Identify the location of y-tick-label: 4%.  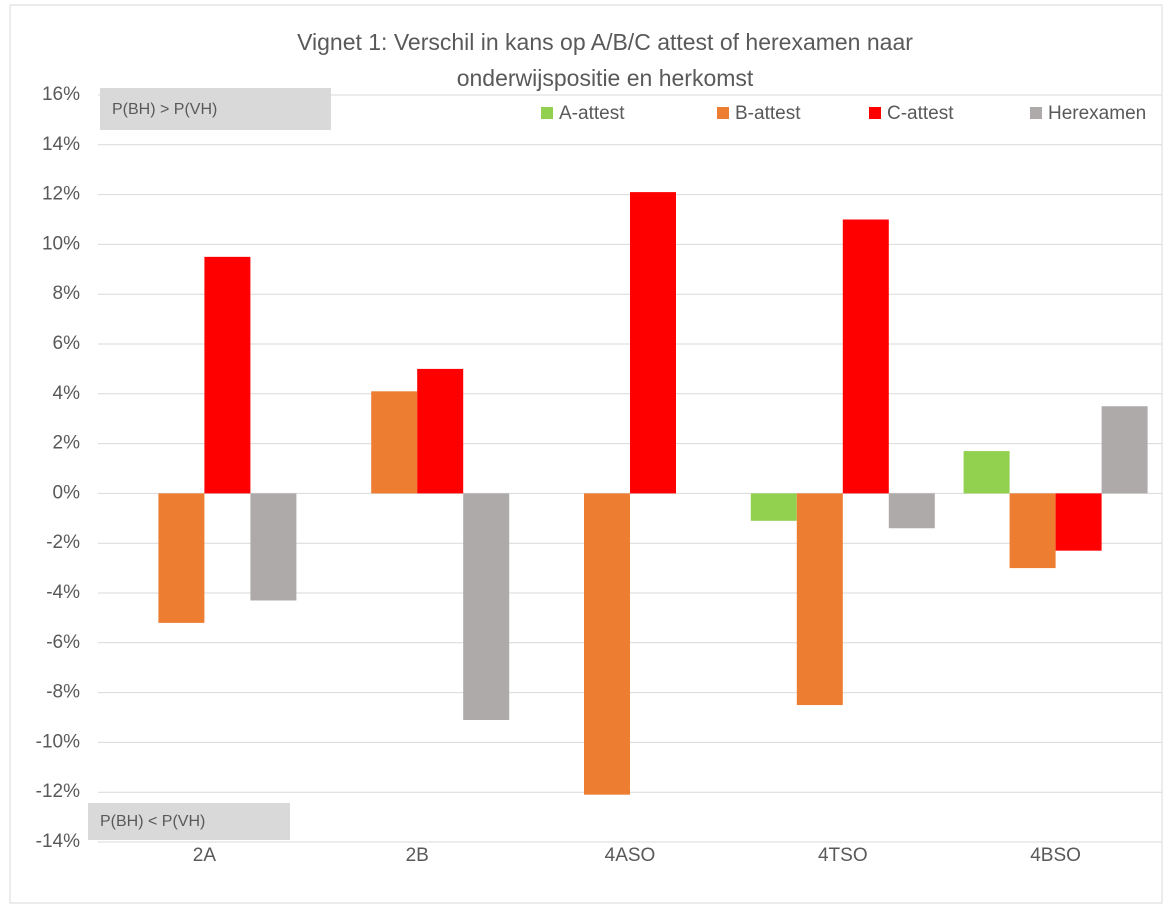
(67, 393).